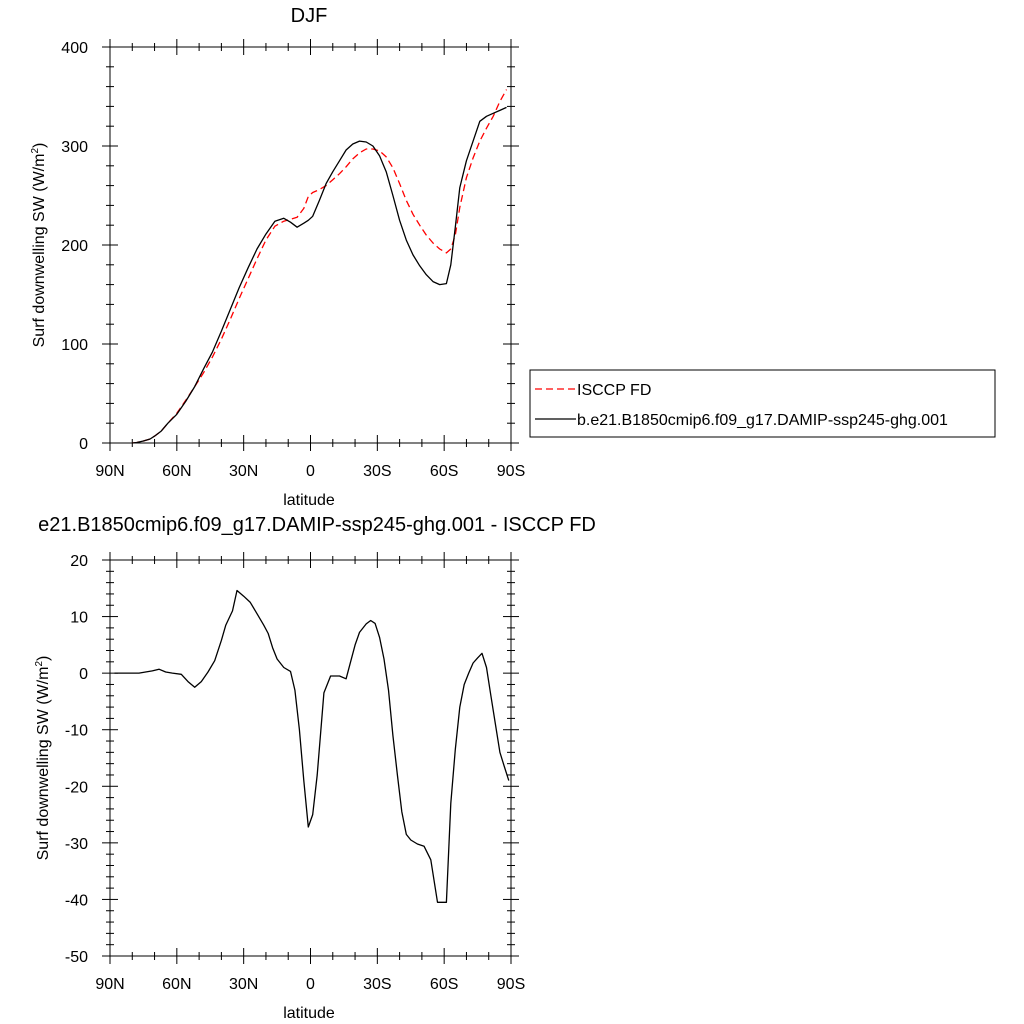 This screenshot has height=1024, width=1024. I want to click on top-y-tick-label: 300, so click(74, 147).